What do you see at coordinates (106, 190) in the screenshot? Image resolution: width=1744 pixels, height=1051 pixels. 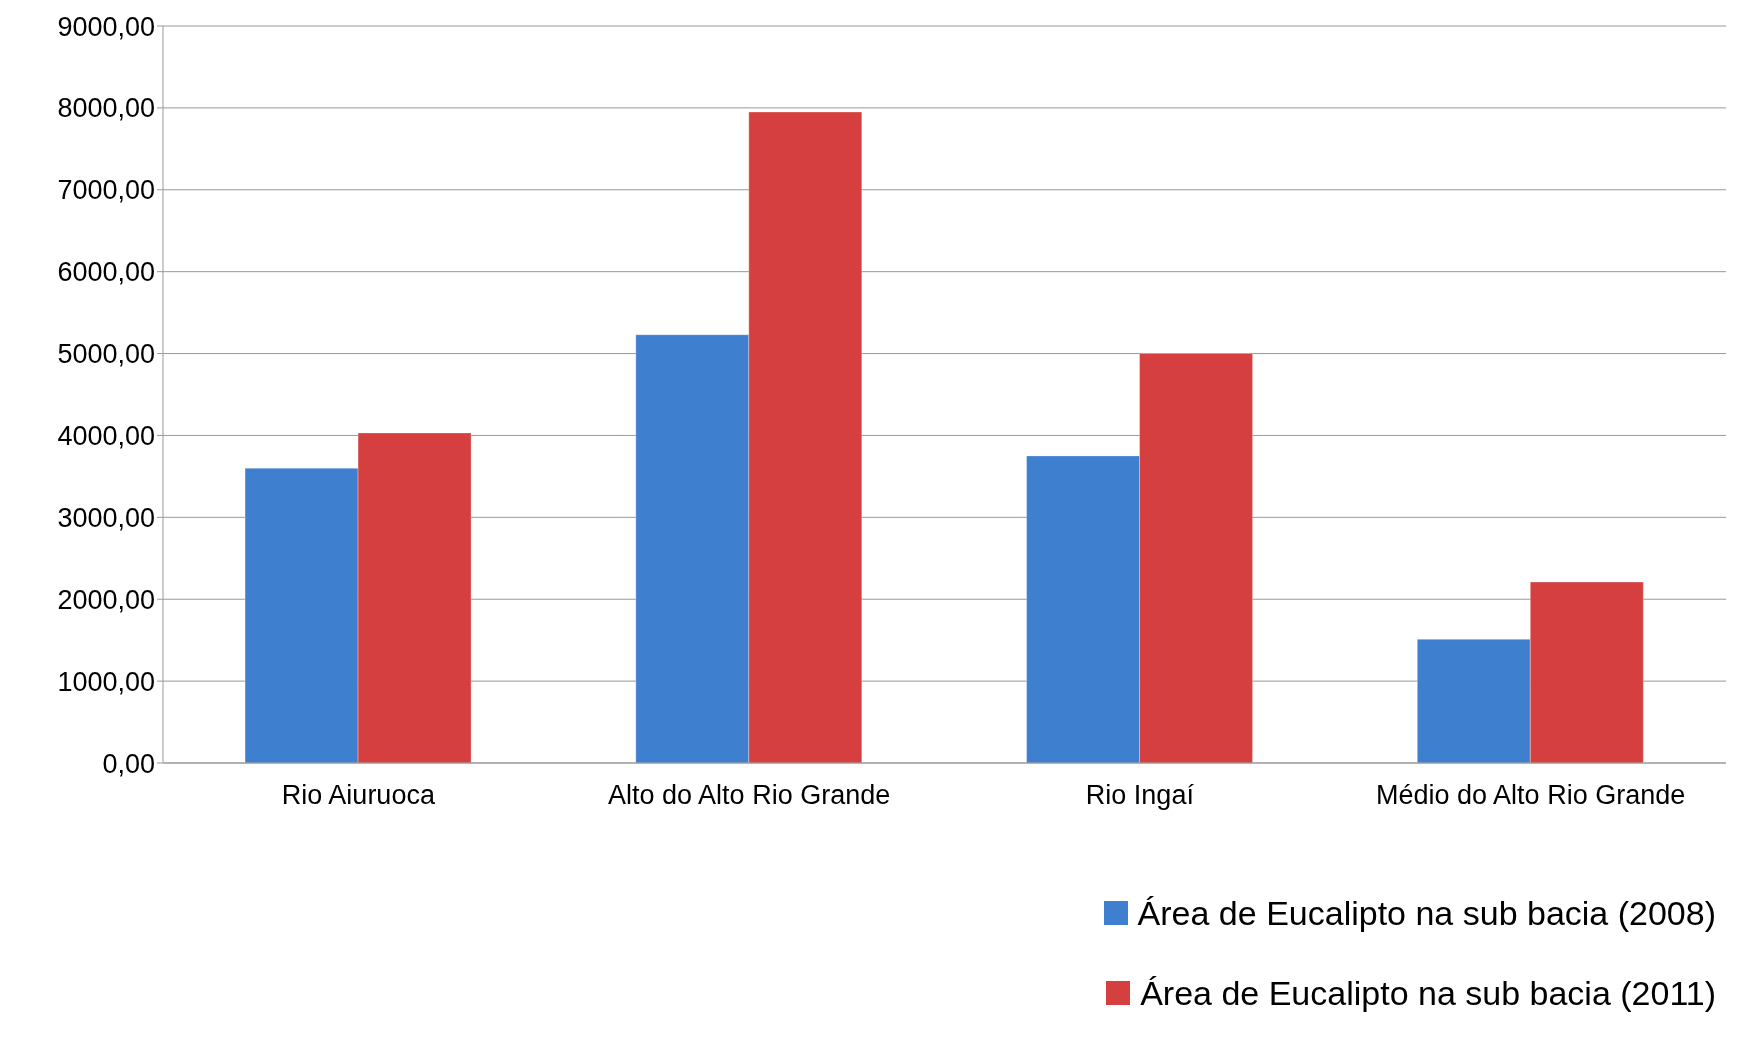 I see `y-tick-label: 7000,00` at bounding box center [106, 190].